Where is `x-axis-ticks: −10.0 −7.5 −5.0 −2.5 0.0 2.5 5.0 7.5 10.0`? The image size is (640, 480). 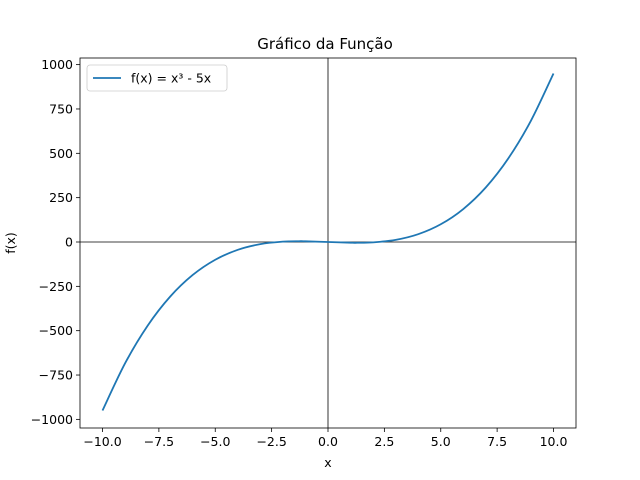
x-axis-ticks: −10.0 −7.5 −5.0 −2.5 0.0 2.5 5.0 7.5 10.0 is located at coordinates (325, 438).